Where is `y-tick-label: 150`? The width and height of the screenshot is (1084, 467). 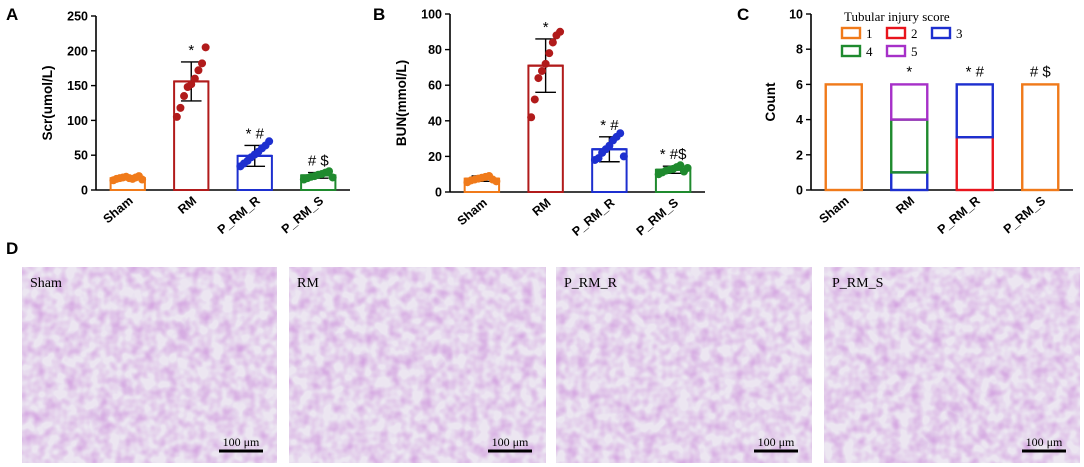 y-tick-label: 150 is located at coordinates (77, 86).